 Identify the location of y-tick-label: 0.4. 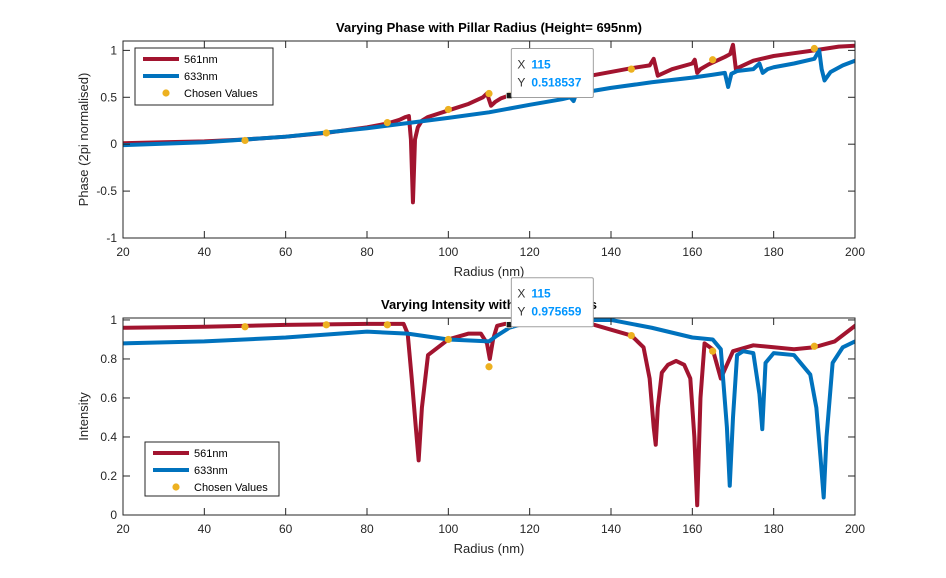
(108, 437).